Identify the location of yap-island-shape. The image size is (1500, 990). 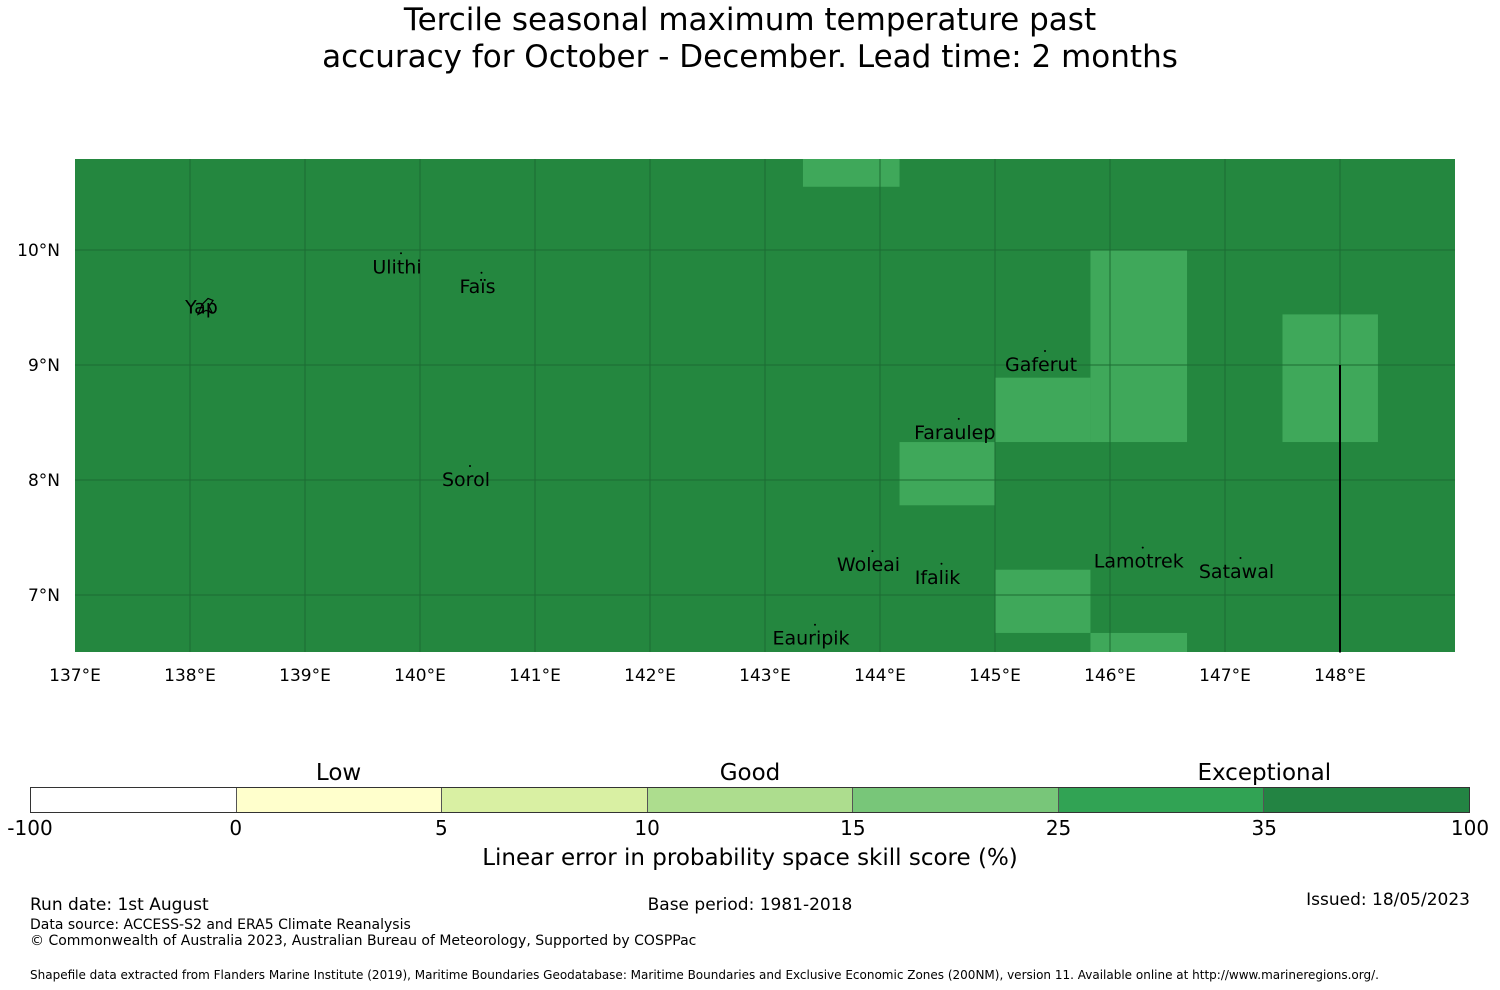
(205, 306).